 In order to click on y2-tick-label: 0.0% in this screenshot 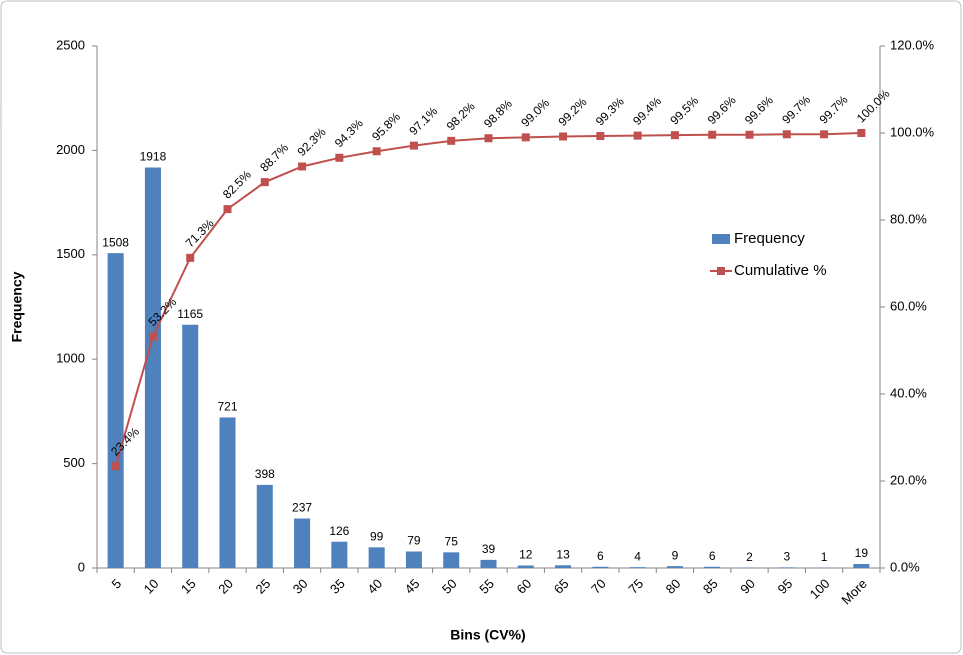, I will do `click(905, 566)`.